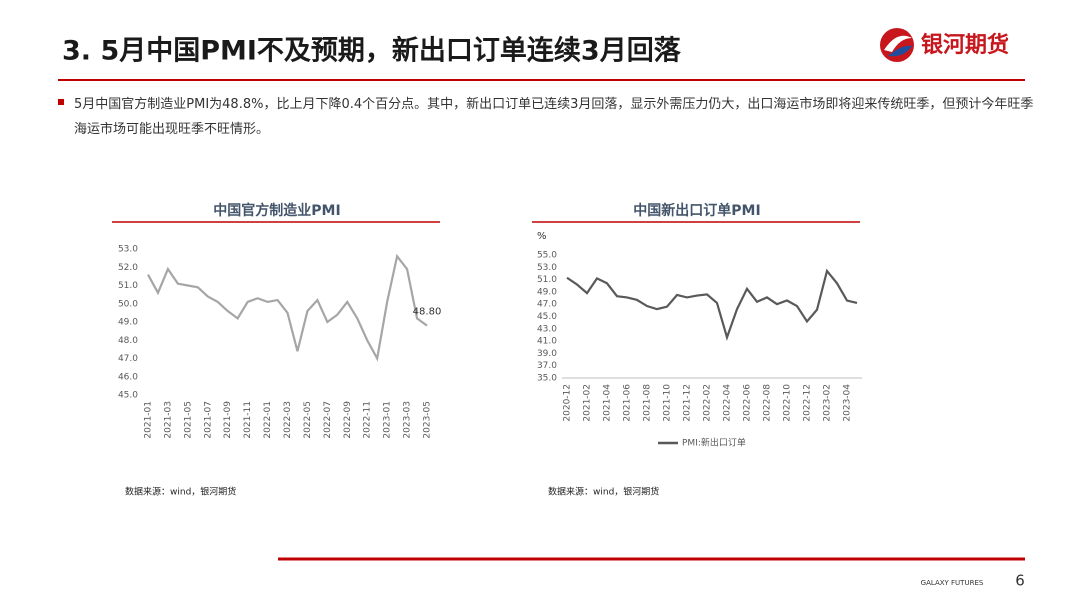 This screenshot has width=1080, height=608. What do you see at coordinates (427, 312) in the screenshot?
I see `data-label: 48.80` at bounding box center [427, 312].